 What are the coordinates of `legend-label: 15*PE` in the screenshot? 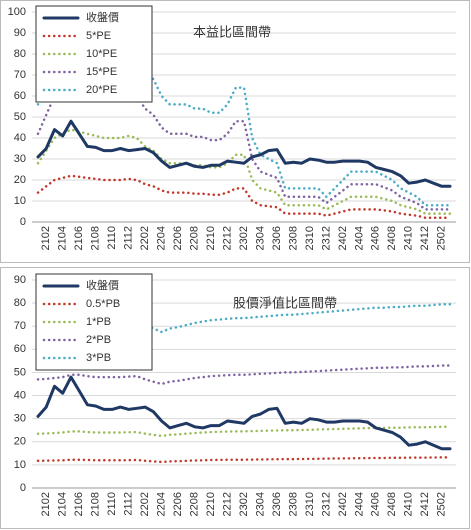 It's located at (101, 72).